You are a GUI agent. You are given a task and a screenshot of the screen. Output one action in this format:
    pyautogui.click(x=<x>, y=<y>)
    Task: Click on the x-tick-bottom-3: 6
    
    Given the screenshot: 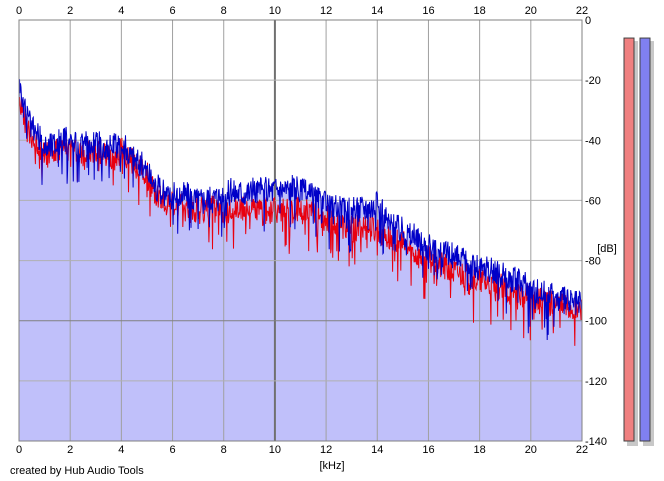 What is the action you would take?
    pyautogui.click(x=172, y=450)
    